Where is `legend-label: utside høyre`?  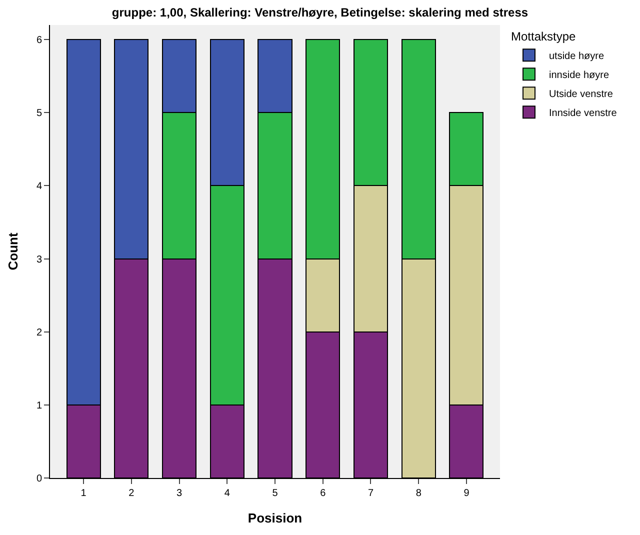 legend-label: utside høyre is located at coordinates (576, 56).